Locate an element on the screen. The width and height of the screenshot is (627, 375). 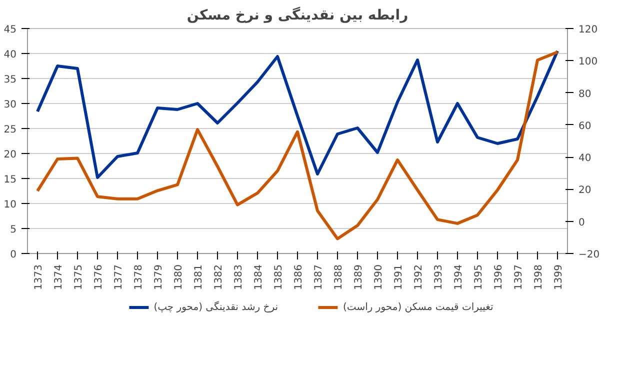
x-tick-label: 1394 is located at coordinates (459, 277).